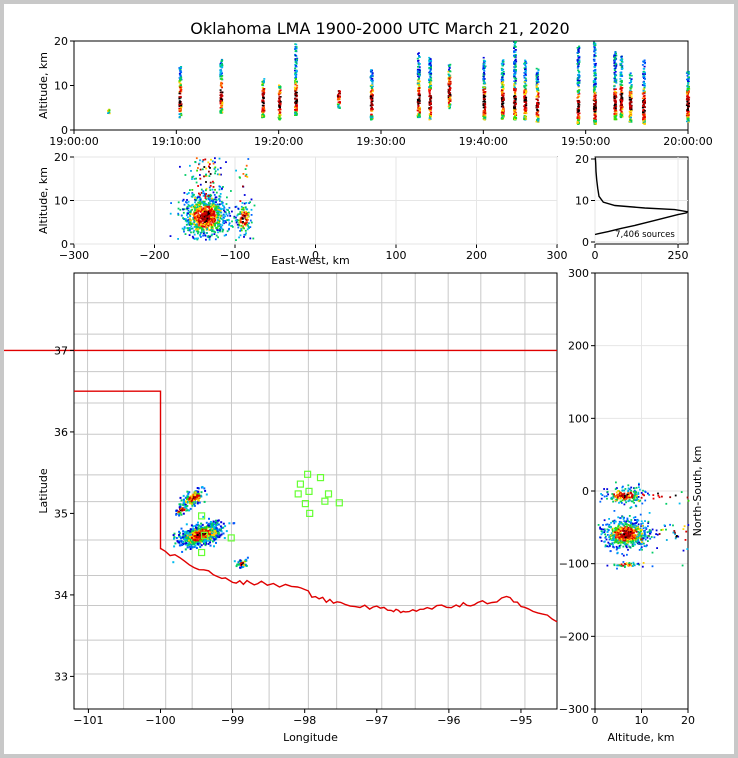 The width and height of the screenshot is (738, 758). I want to click on map-y-tick-label: 33, so click(61, 676).